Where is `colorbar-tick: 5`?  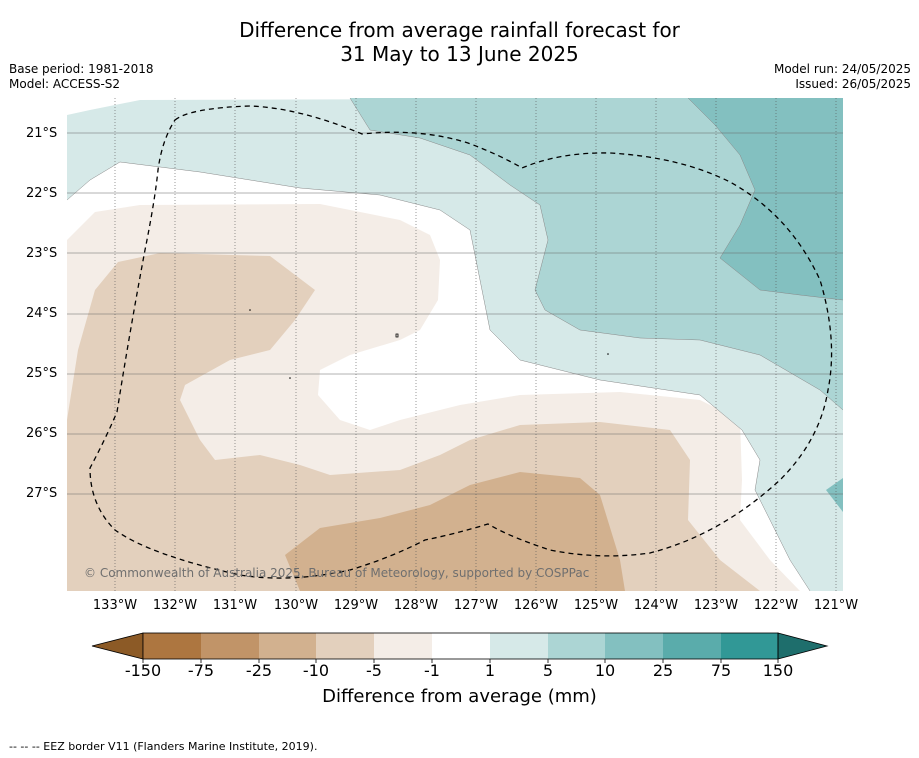
colorbar-tick: 5 is located at coordinates (548, 670).